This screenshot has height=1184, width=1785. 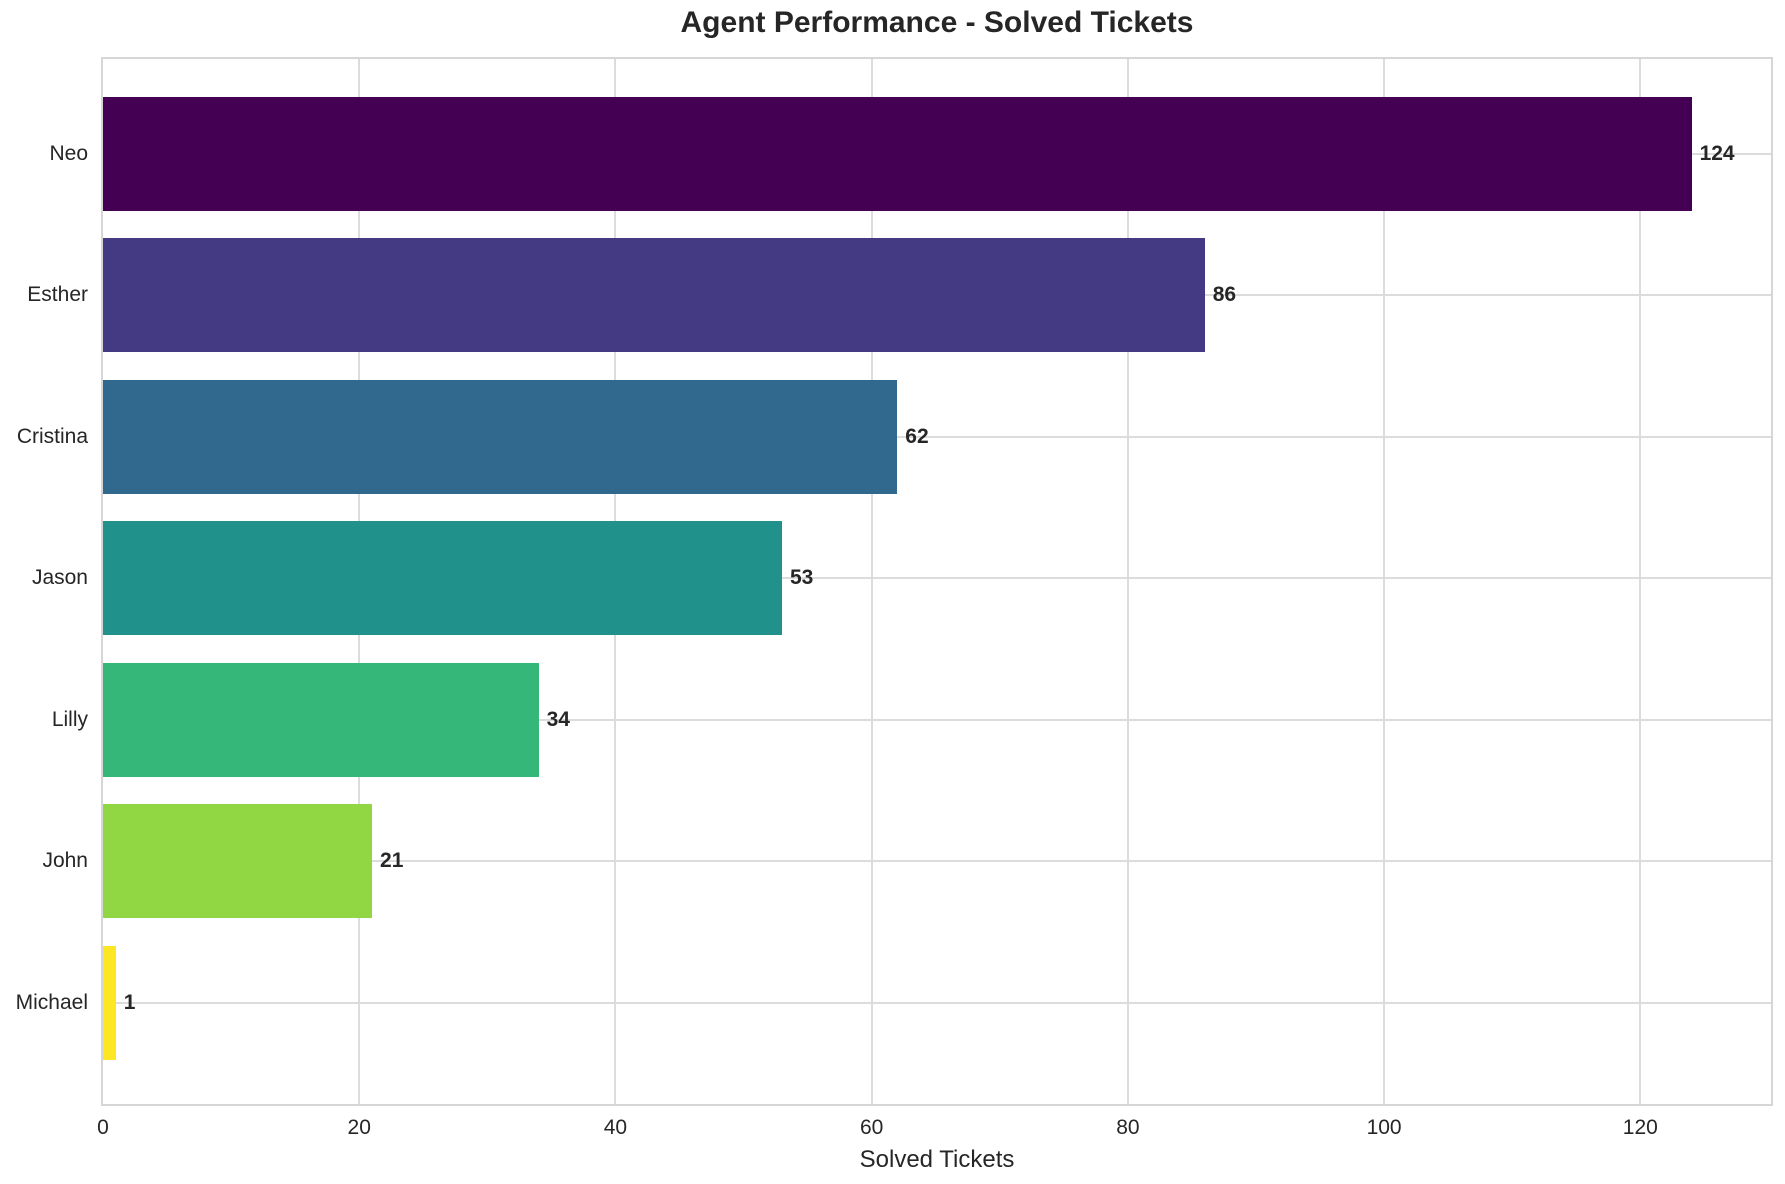 What do you see at coordinates (1640, 1127) in the screenshot?
I see `x-tick-label: 120` at bounding box center [1640, 1127].